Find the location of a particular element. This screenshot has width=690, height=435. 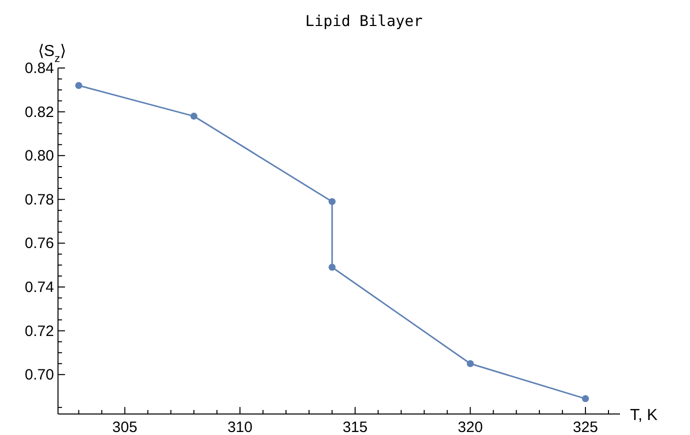

y-tick-label: 0.80 is located at coordinates (39, 156).